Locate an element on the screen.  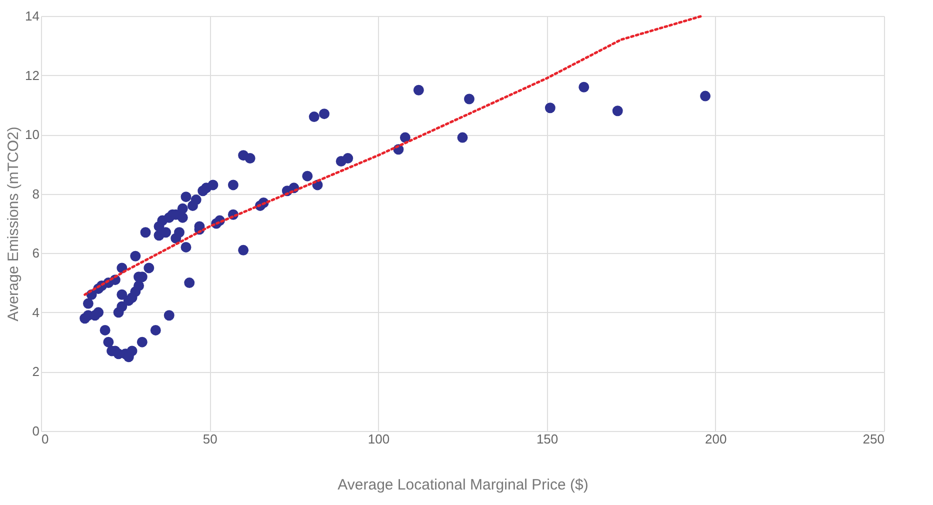
y-tick-label: 2 is located at coordinates (36, 372).